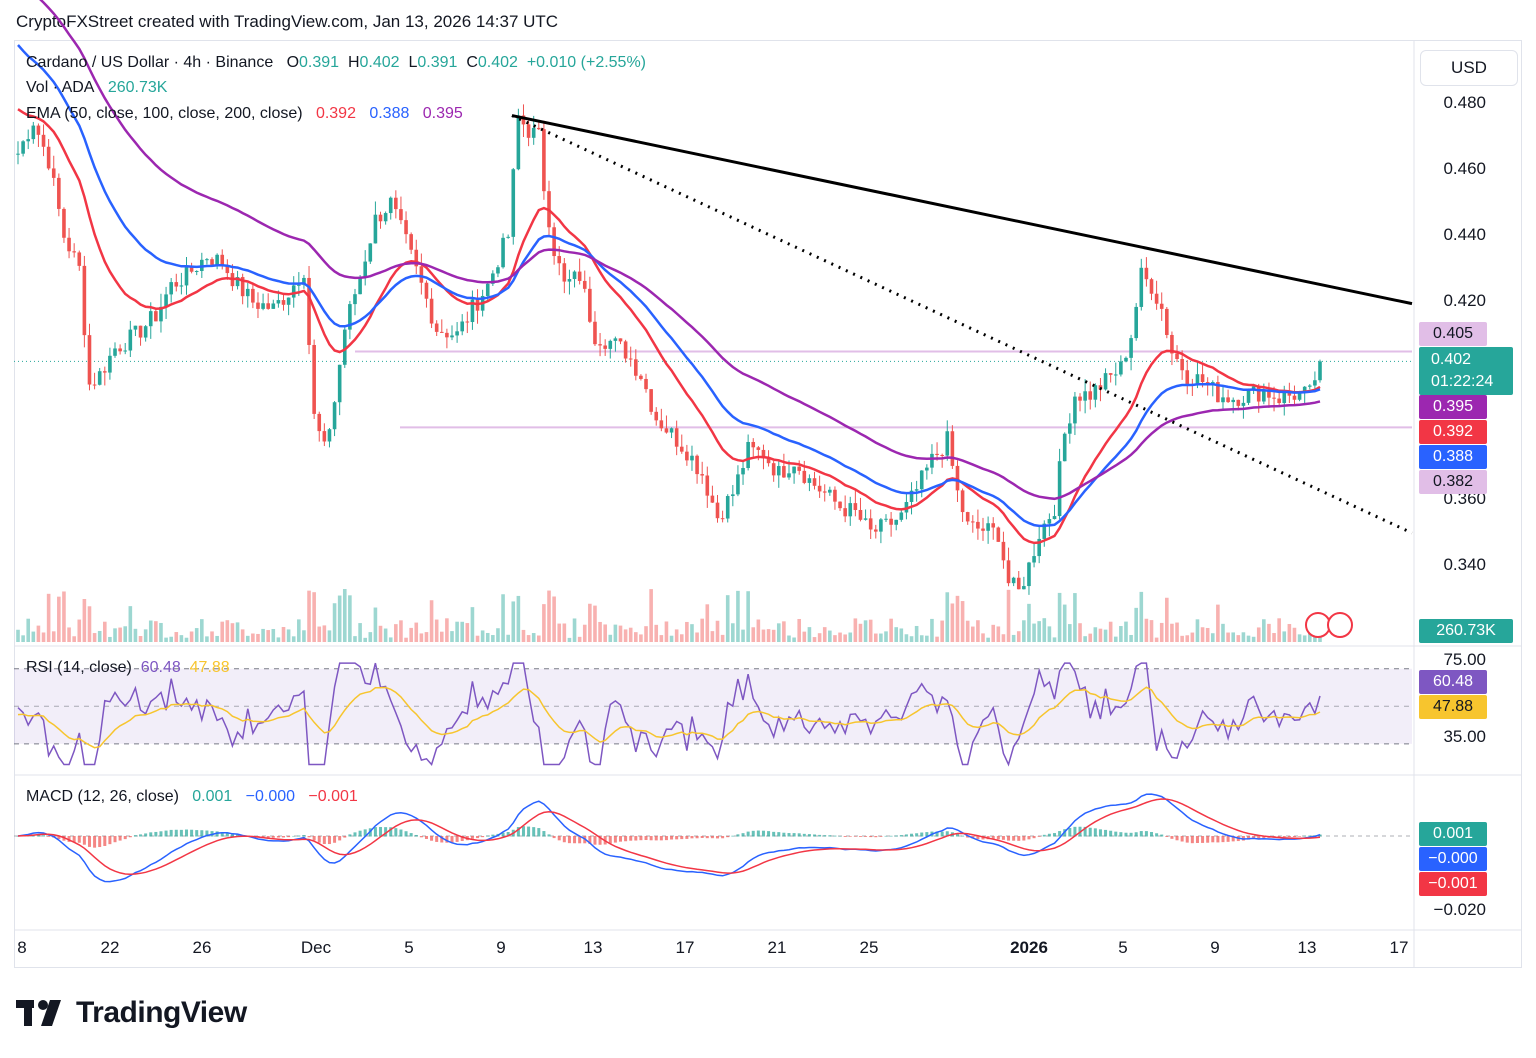 This screenshot has width=1536, height=1058. Describe the element at coordinates (1453, 834) in the screenshot. I see `macd-value-tag: 0.001` at that location.